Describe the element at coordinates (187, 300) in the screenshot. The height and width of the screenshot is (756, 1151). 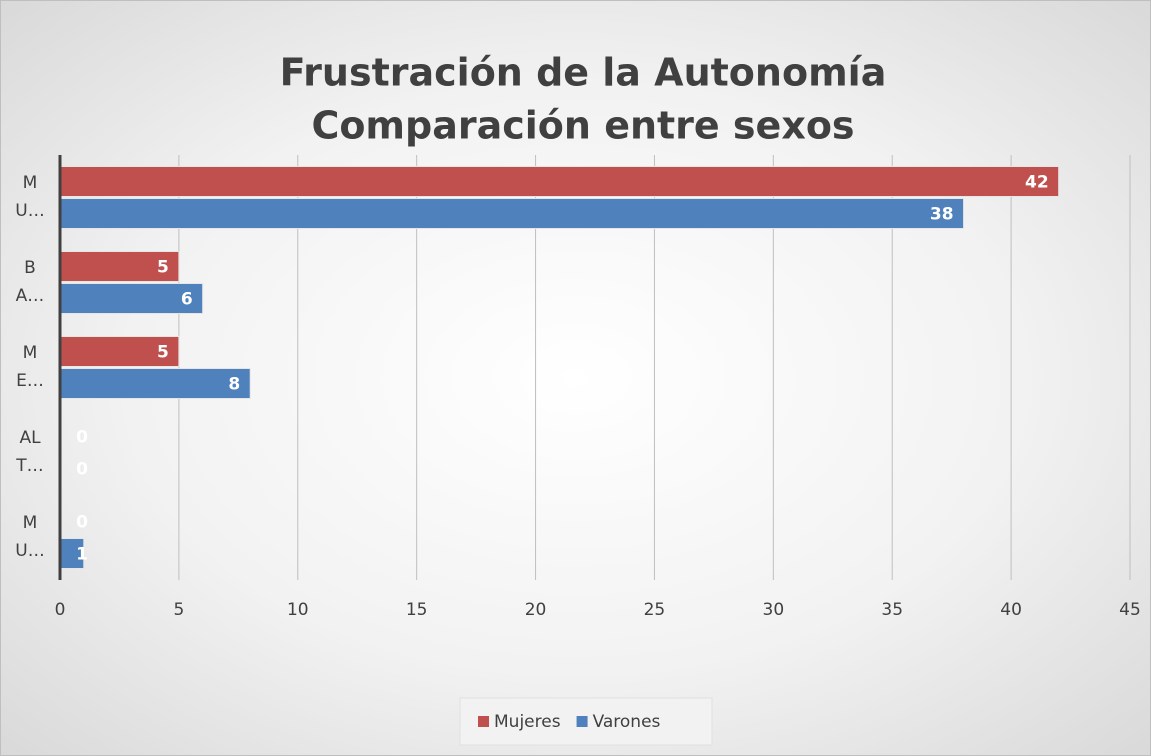
I see `data-label: 6` at that location.